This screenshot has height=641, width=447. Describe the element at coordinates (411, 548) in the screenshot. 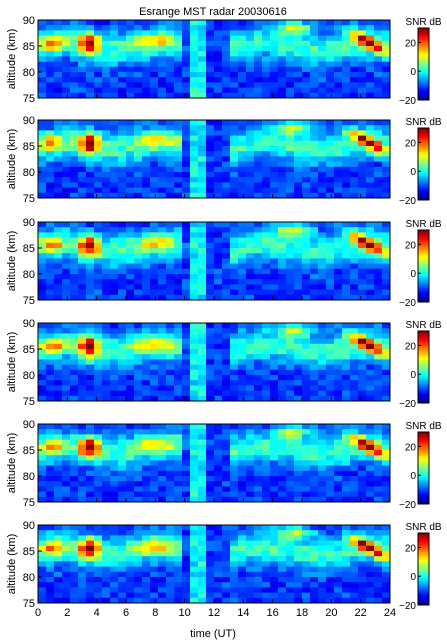

I see `colorbar-tick-label: 20` at that location.